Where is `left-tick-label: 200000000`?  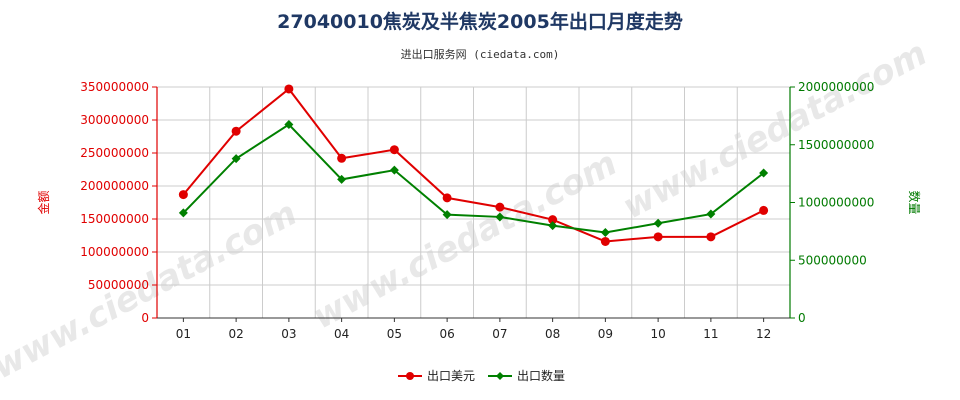 left-tick-label: 200000000 is located at coordinates (114, 186).